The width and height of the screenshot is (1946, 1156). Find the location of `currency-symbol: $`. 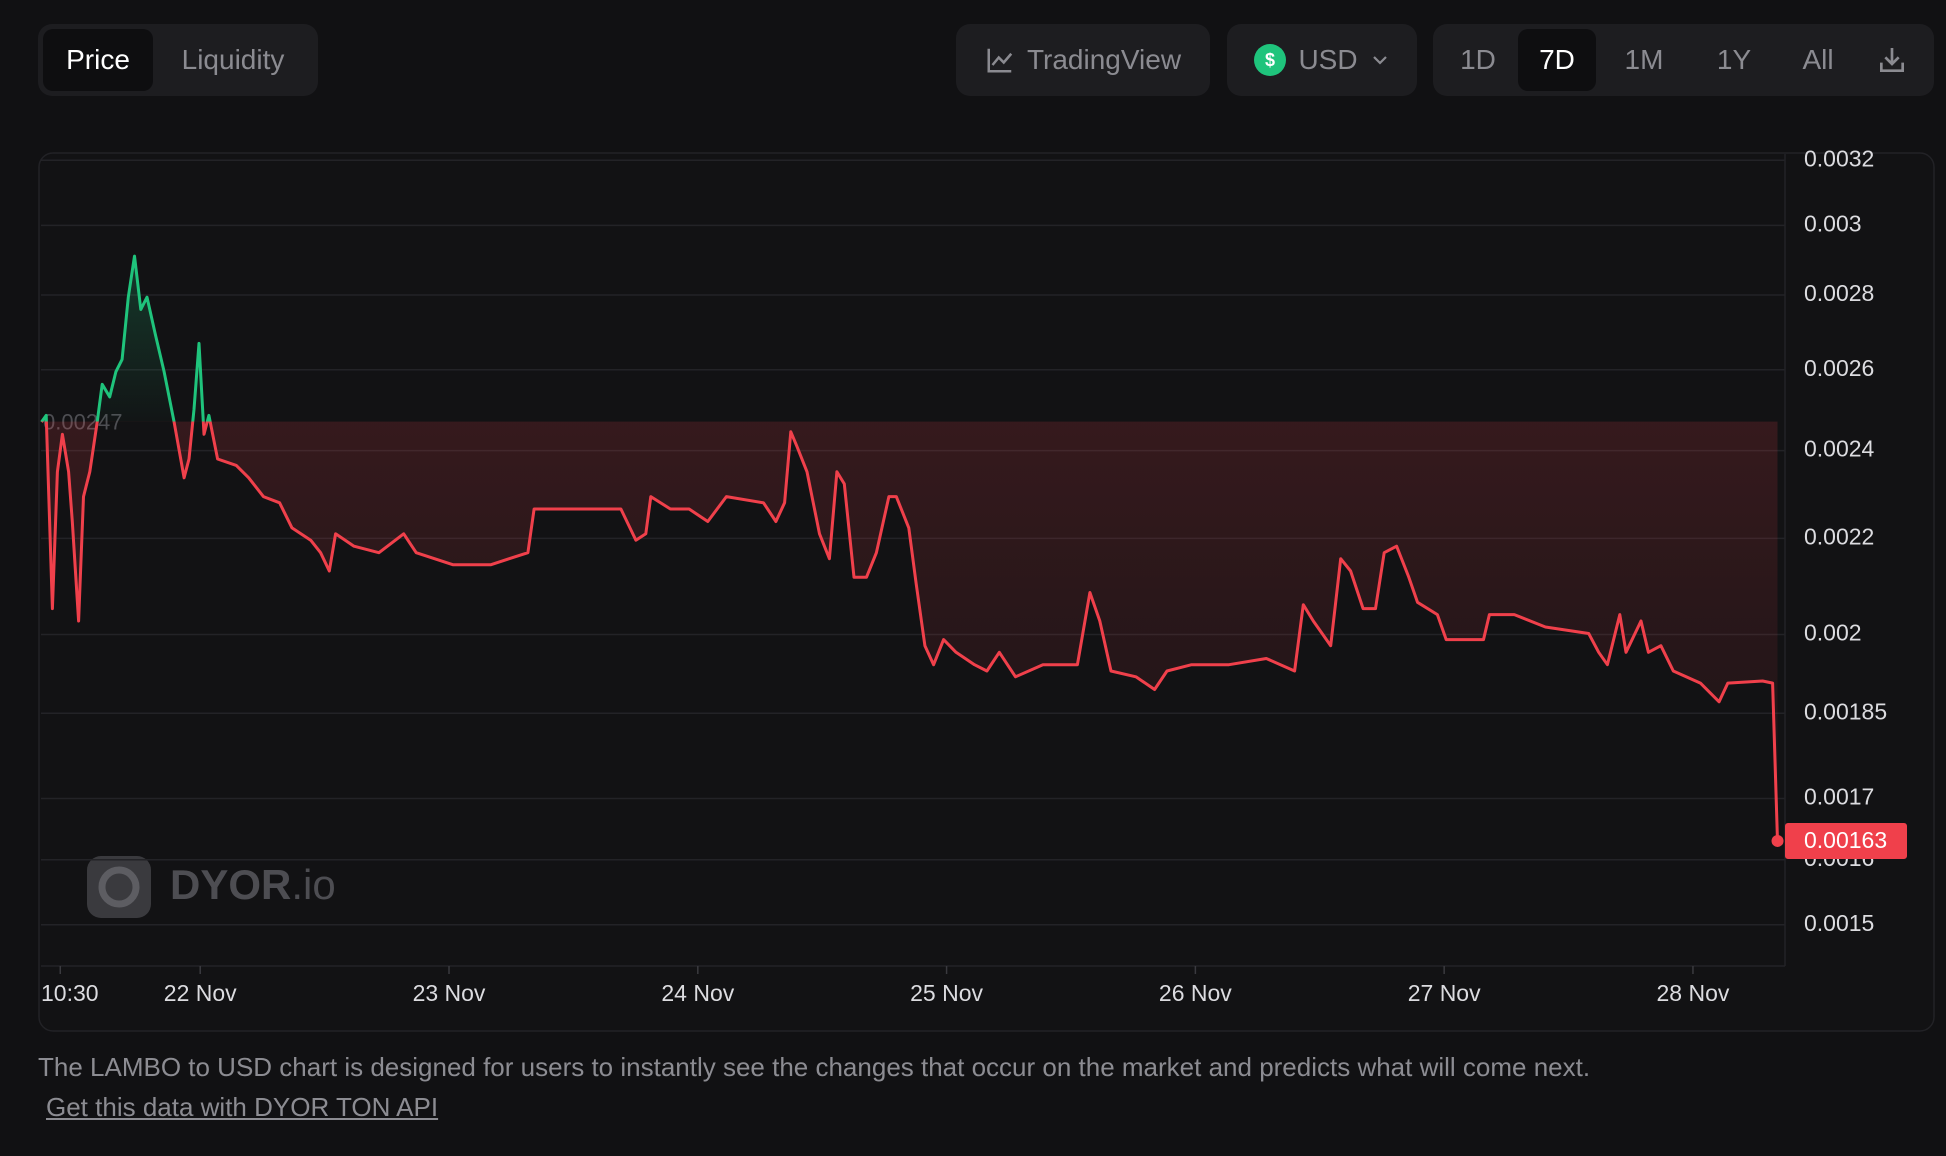

currency-symbol: $ is located at coordinates (1270, 60).